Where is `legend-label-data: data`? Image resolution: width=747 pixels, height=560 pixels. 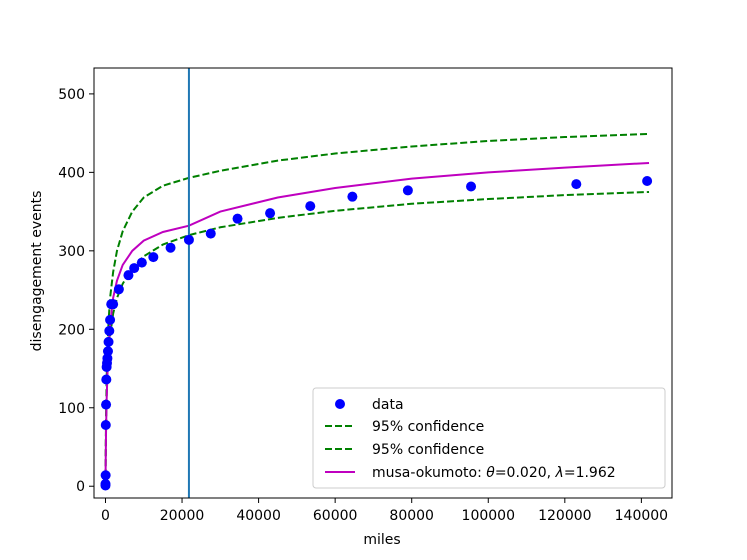
legend-label-data: data is located at coordinates (388, 405).